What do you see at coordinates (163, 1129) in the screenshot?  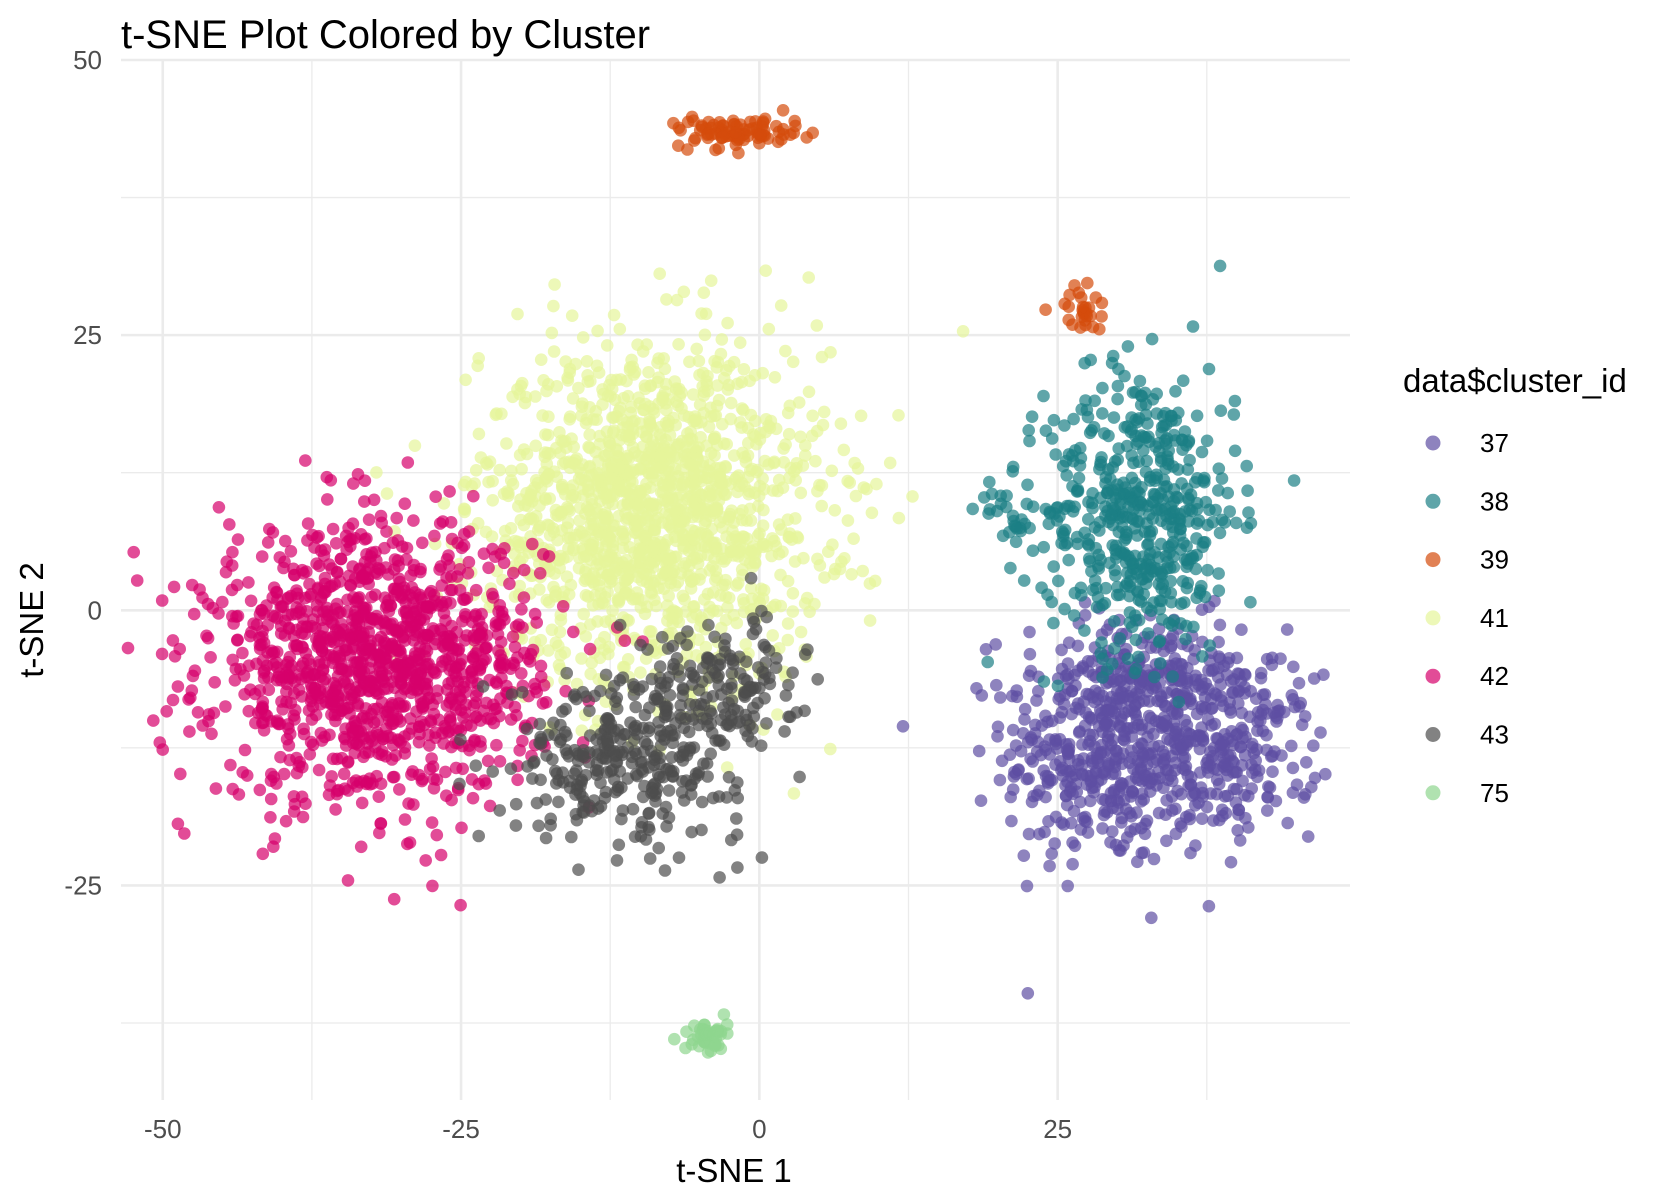 I see `x-tick-label: -50` at bounding box center [163, 1129].